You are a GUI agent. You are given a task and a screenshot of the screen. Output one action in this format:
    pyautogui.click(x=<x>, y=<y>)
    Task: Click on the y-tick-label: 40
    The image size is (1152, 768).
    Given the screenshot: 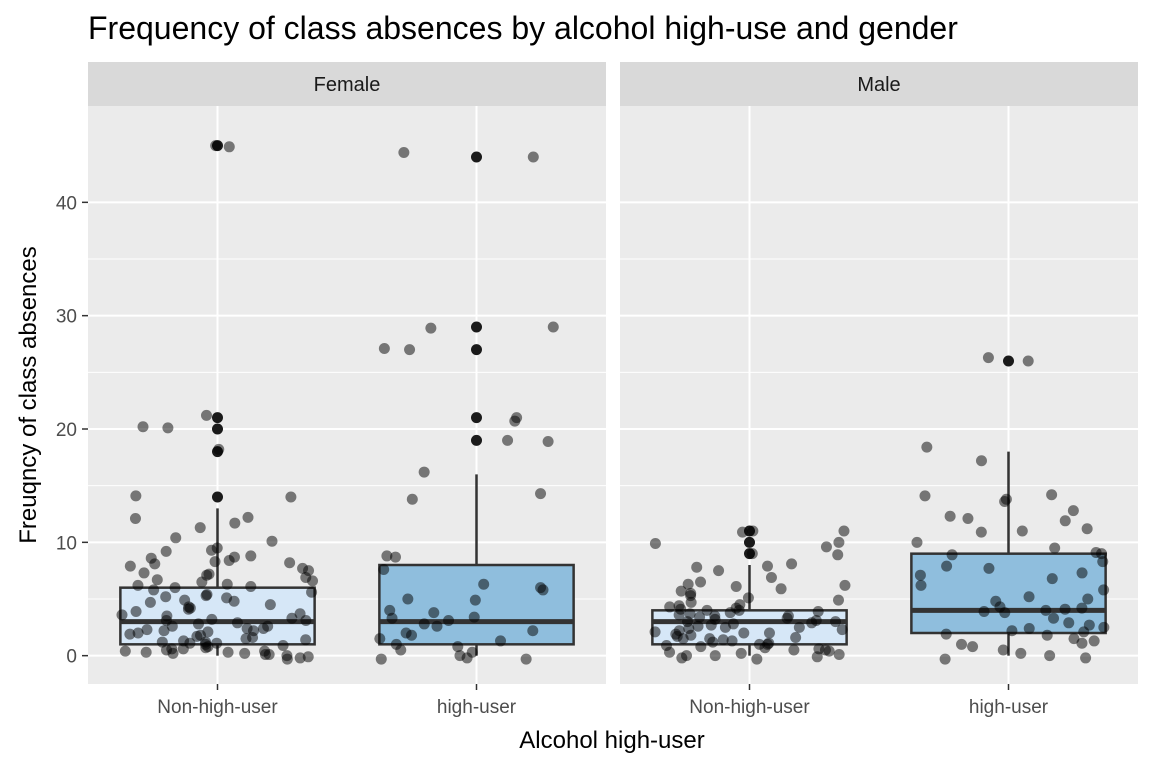 What is the action you would take?
    pyautogui.click(x=66, y=203)
    